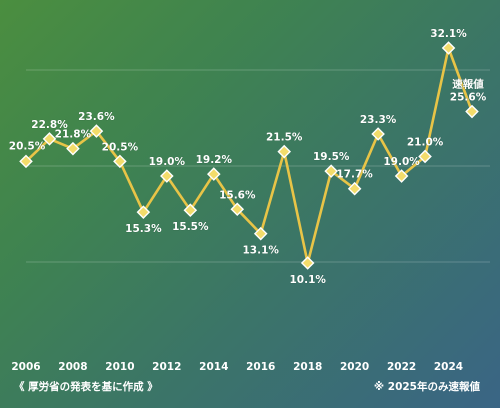 The image size is (500, 408). What do you see at coordinates (213, 367) in the screenshot?
I see `x-tick-2014: 2014` at bounding box center [213, 367].